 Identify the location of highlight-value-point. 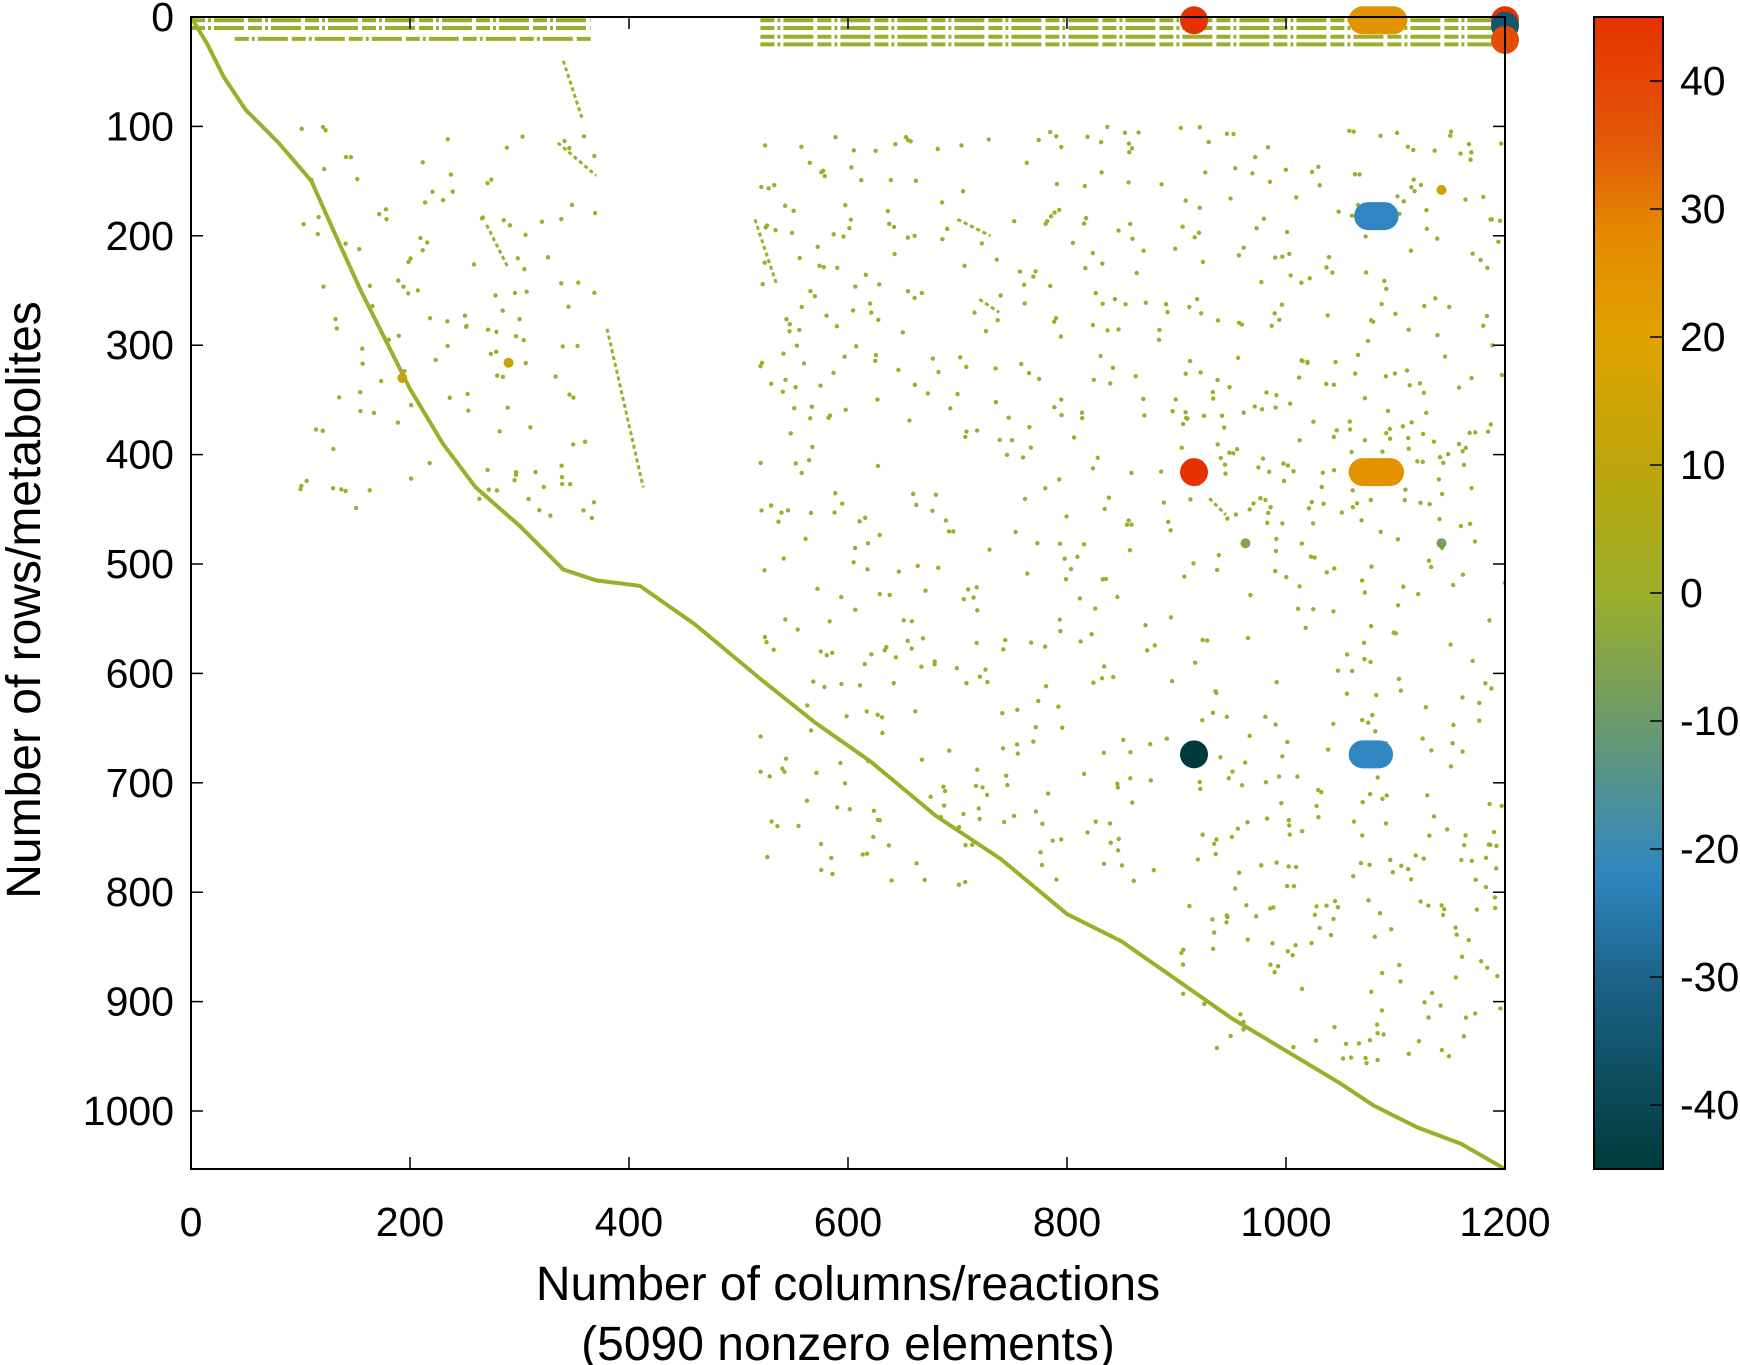
(1194, 20).